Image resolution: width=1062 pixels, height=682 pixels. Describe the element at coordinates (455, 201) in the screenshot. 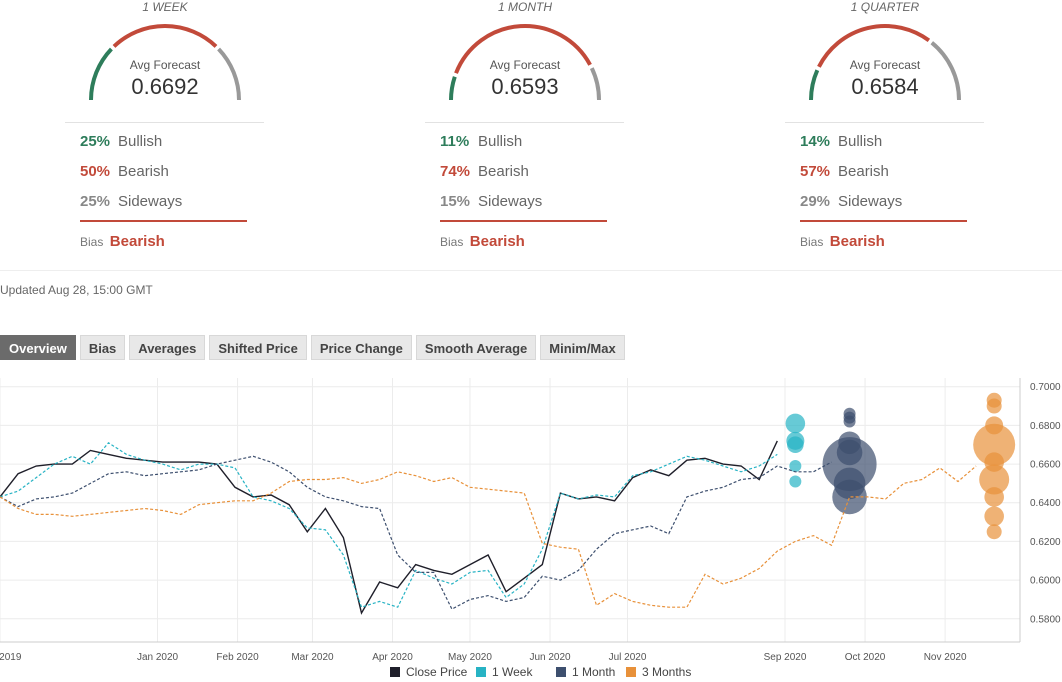

I see `sideways-pct: 15%` at that location.